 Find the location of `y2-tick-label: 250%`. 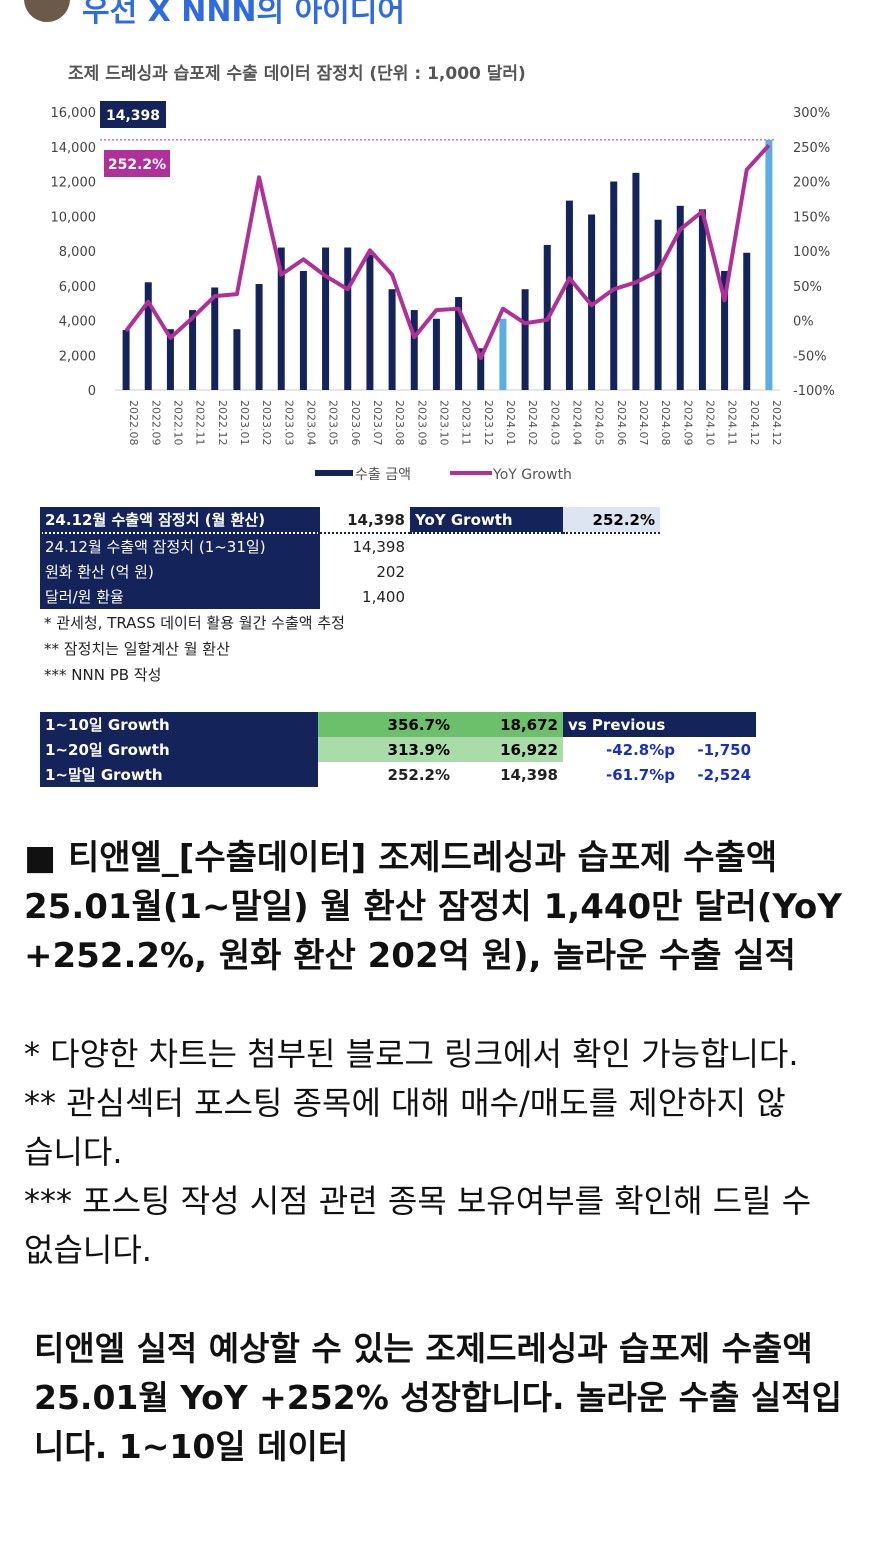

y2-tick-label: 250% is located at coordinates (811, 148).